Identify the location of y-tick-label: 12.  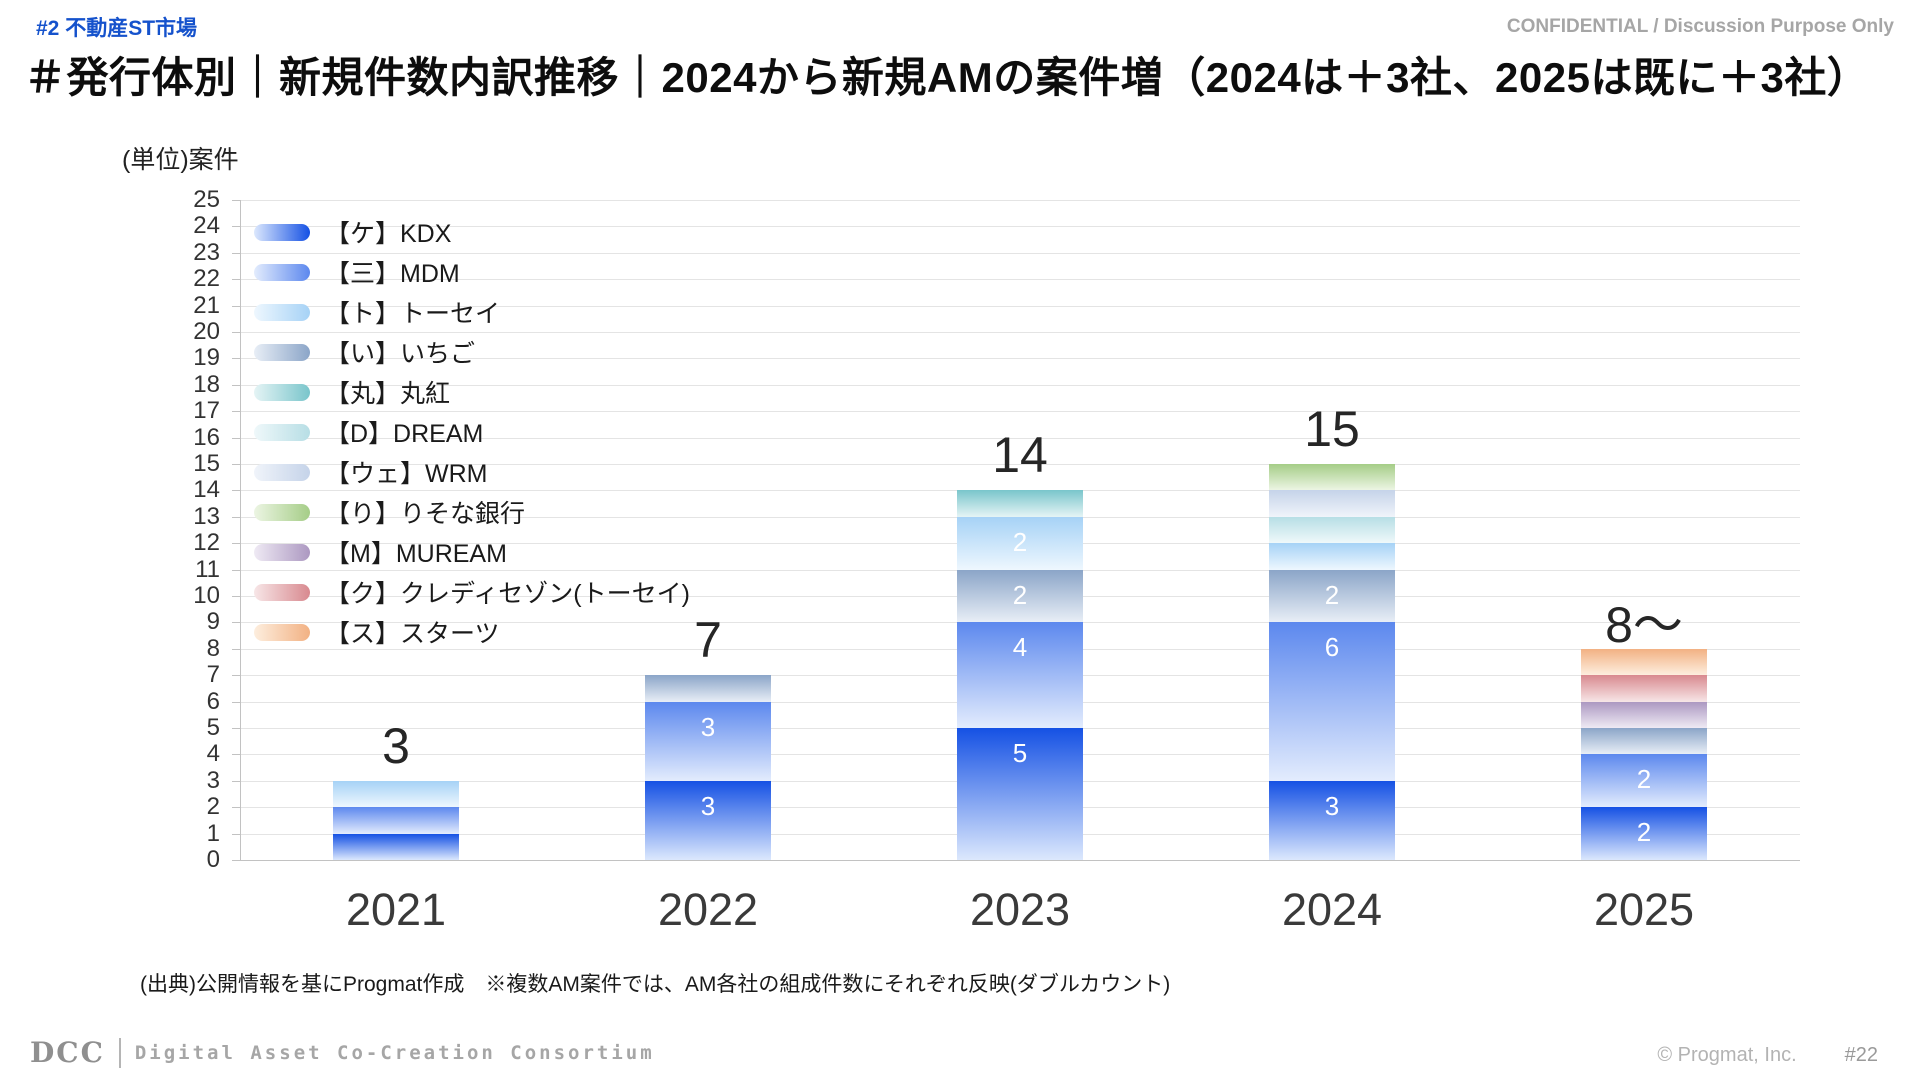
(206, 543).